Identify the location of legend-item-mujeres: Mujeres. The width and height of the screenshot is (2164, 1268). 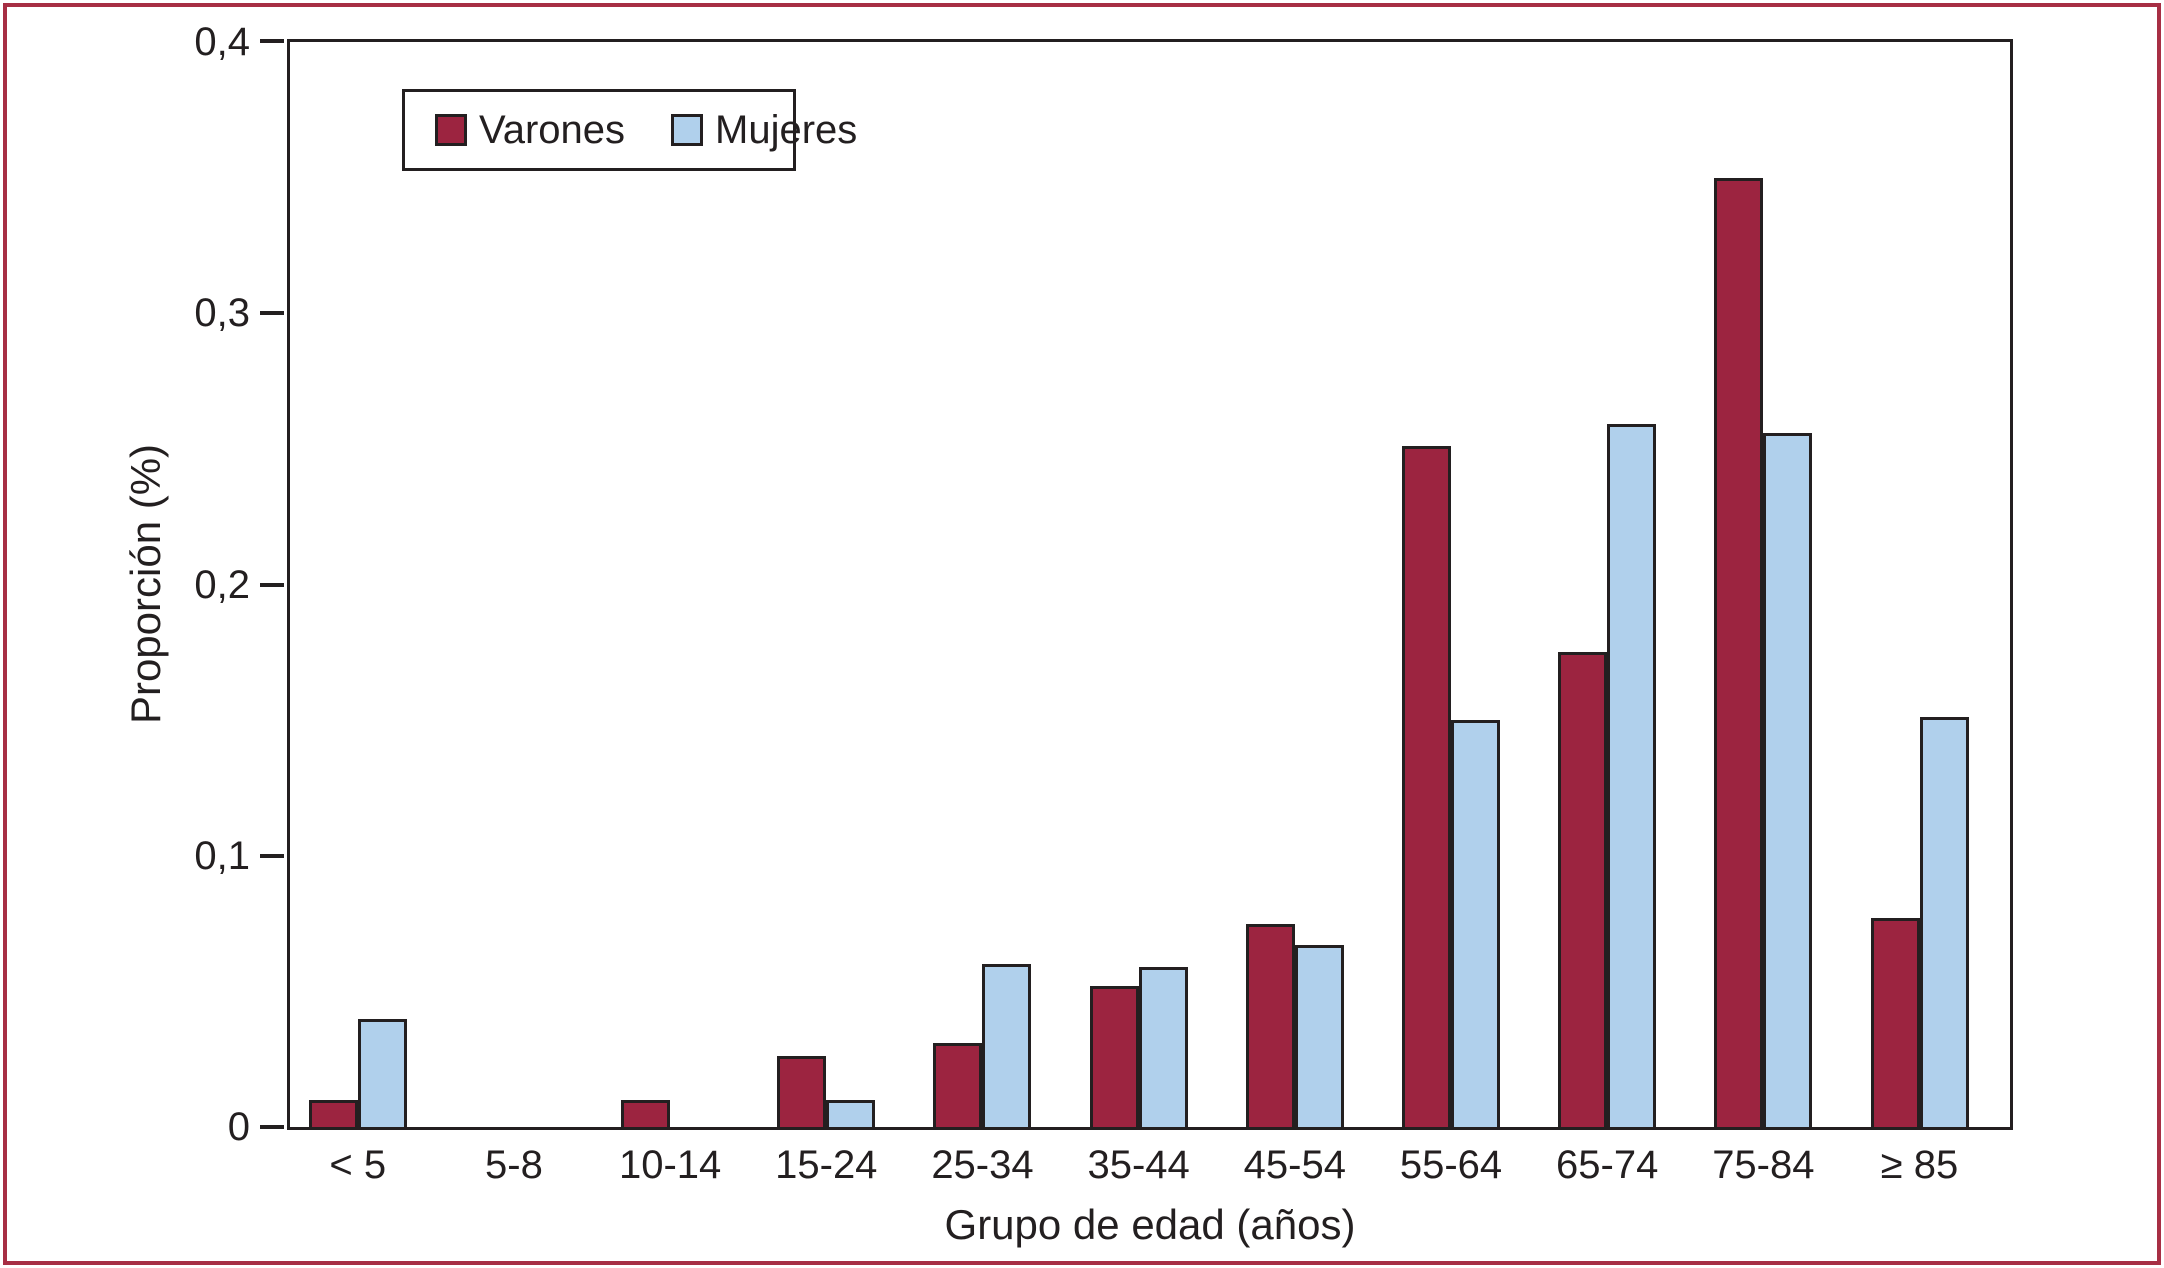
(764, 130).